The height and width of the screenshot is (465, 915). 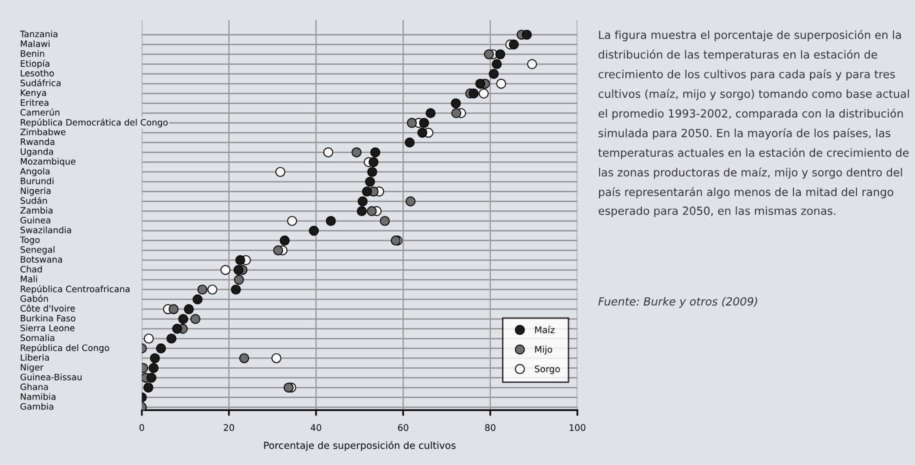 What do you see at coordinates (31, 269) in the screenshot?
I see `y-tick-label: Chad` at bounding box center [31, 269].